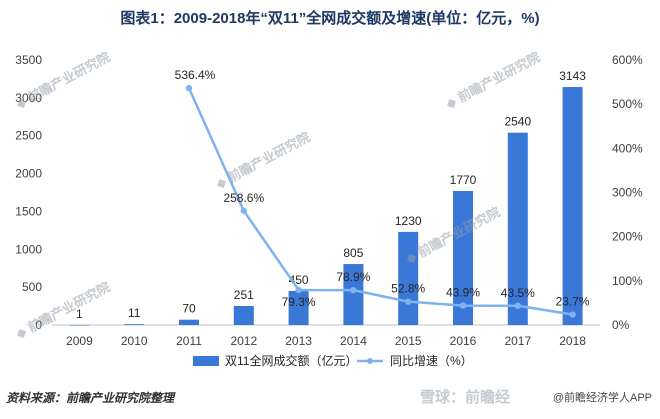  What do you see at coordinates (353, 341) in the screenshot?
I see `x-tick-label: 2014` at bounding box center [353, 341].